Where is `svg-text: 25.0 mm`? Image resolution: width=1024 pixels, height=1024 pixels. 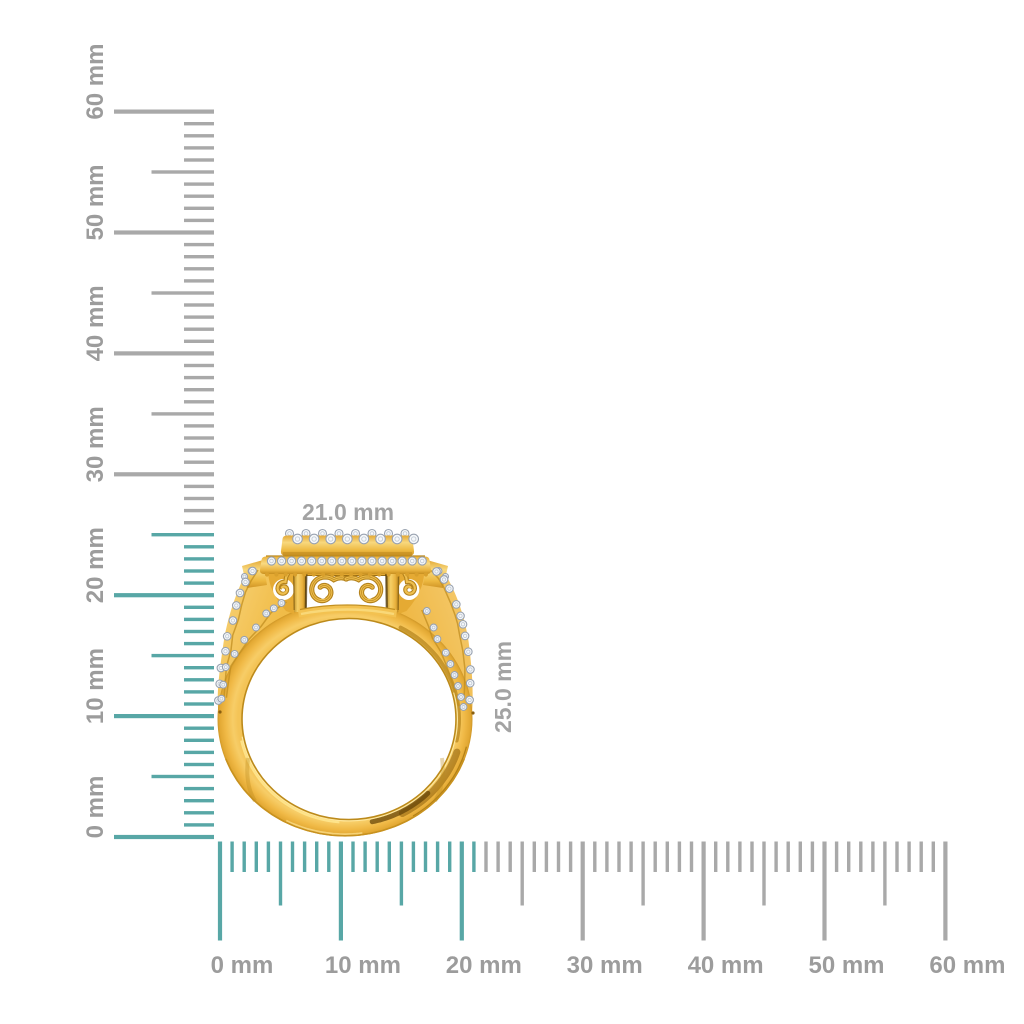 svg-text: 25.0 mm is located at coordinates (503, 687).